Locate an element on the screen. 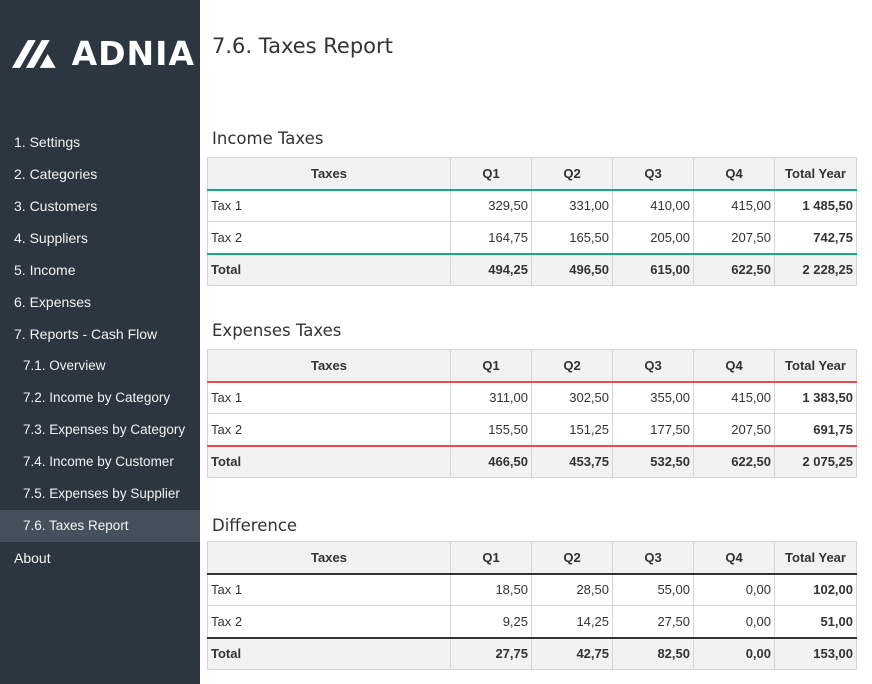  sidebar-item: 7.2. Income by Category is located at coordinates (97, 397).